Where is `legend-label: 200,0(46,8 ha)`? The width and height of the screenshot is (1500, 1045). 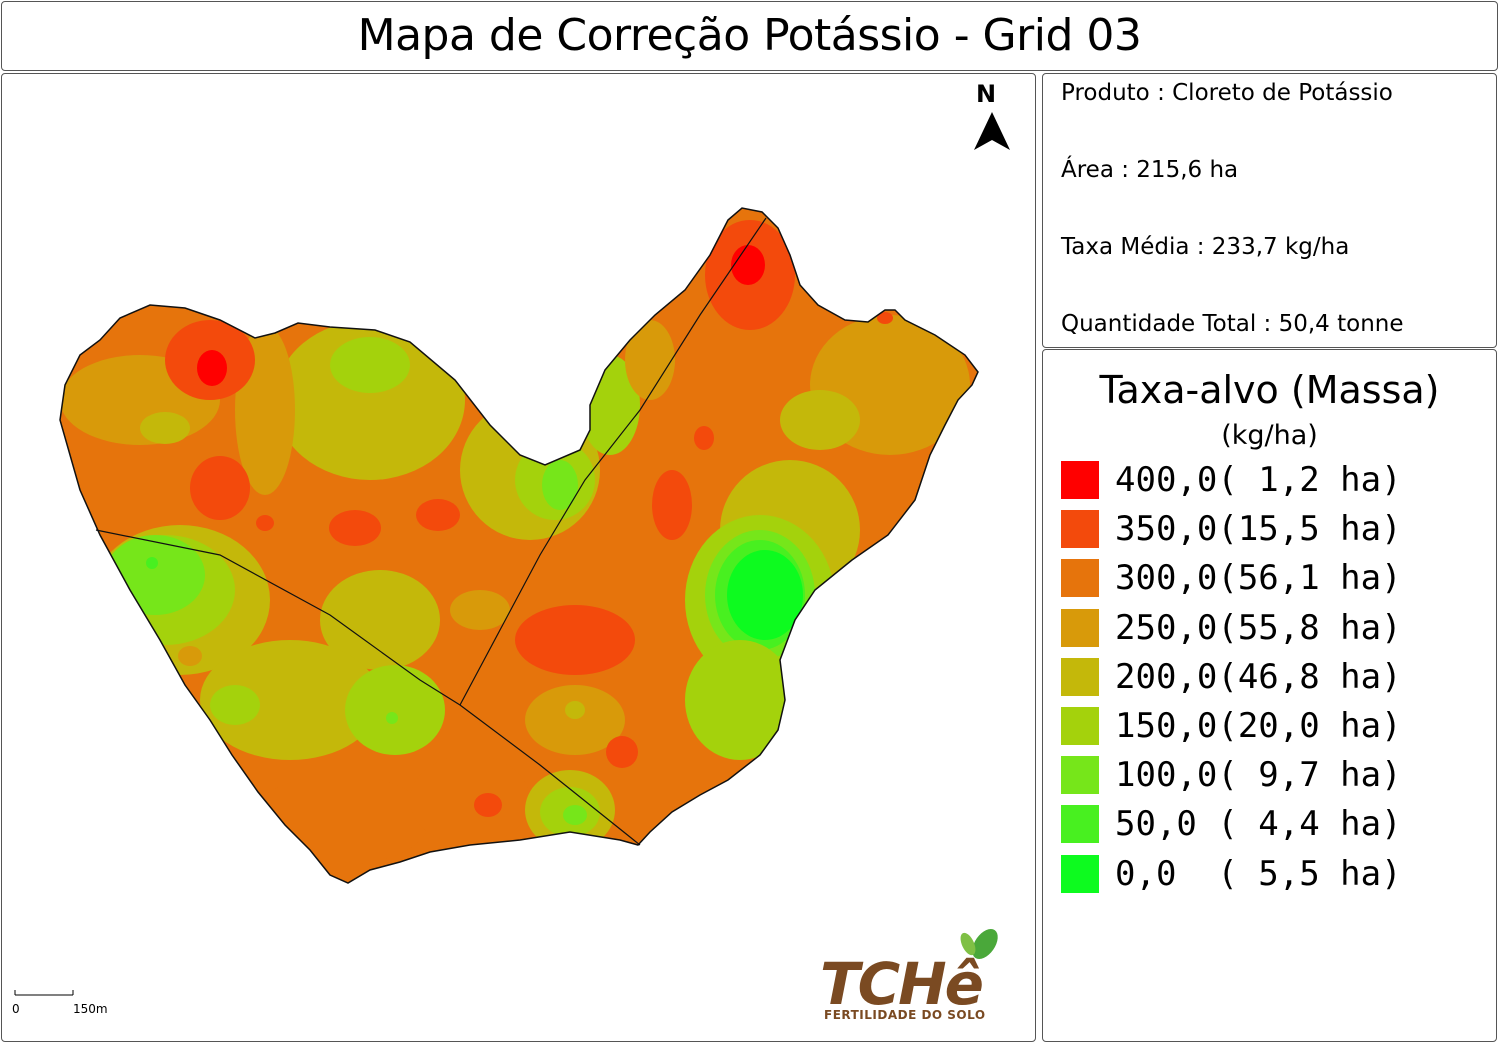
legend-label: 200,0(46,8 ha) is located at coordinates (1258, 676).